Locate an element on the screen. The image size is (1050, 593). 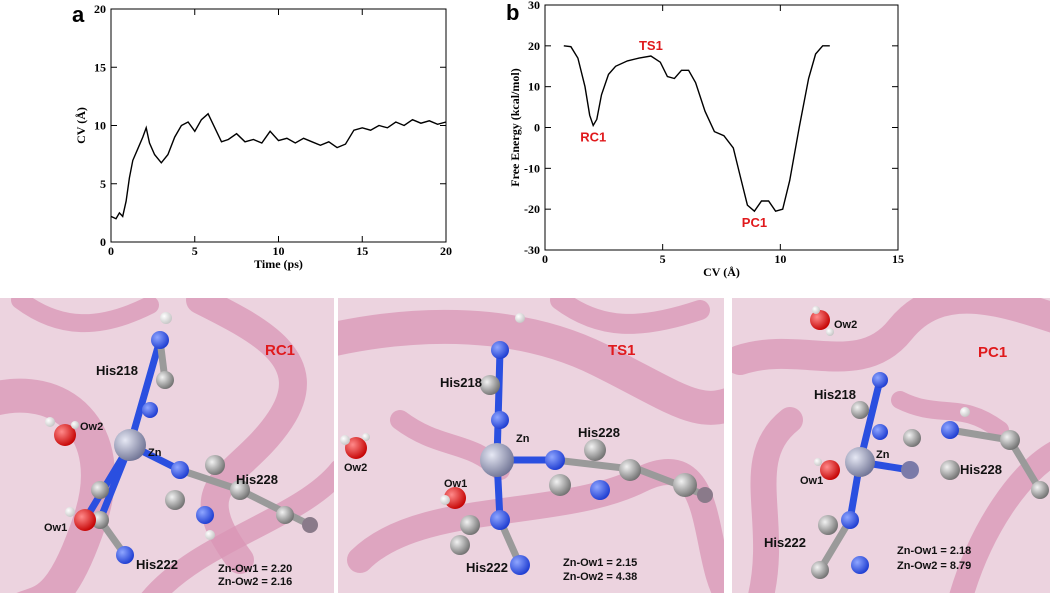
y-tick-label: -30 is located at coordinates (532, 250).